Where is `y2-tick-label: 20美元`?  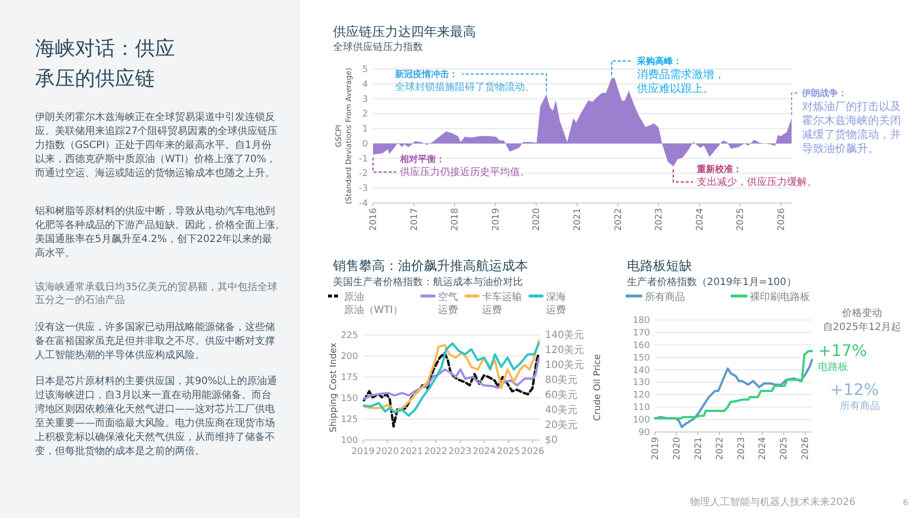 y2-tick-label: 20美元 is located at coordinates (561, 425).